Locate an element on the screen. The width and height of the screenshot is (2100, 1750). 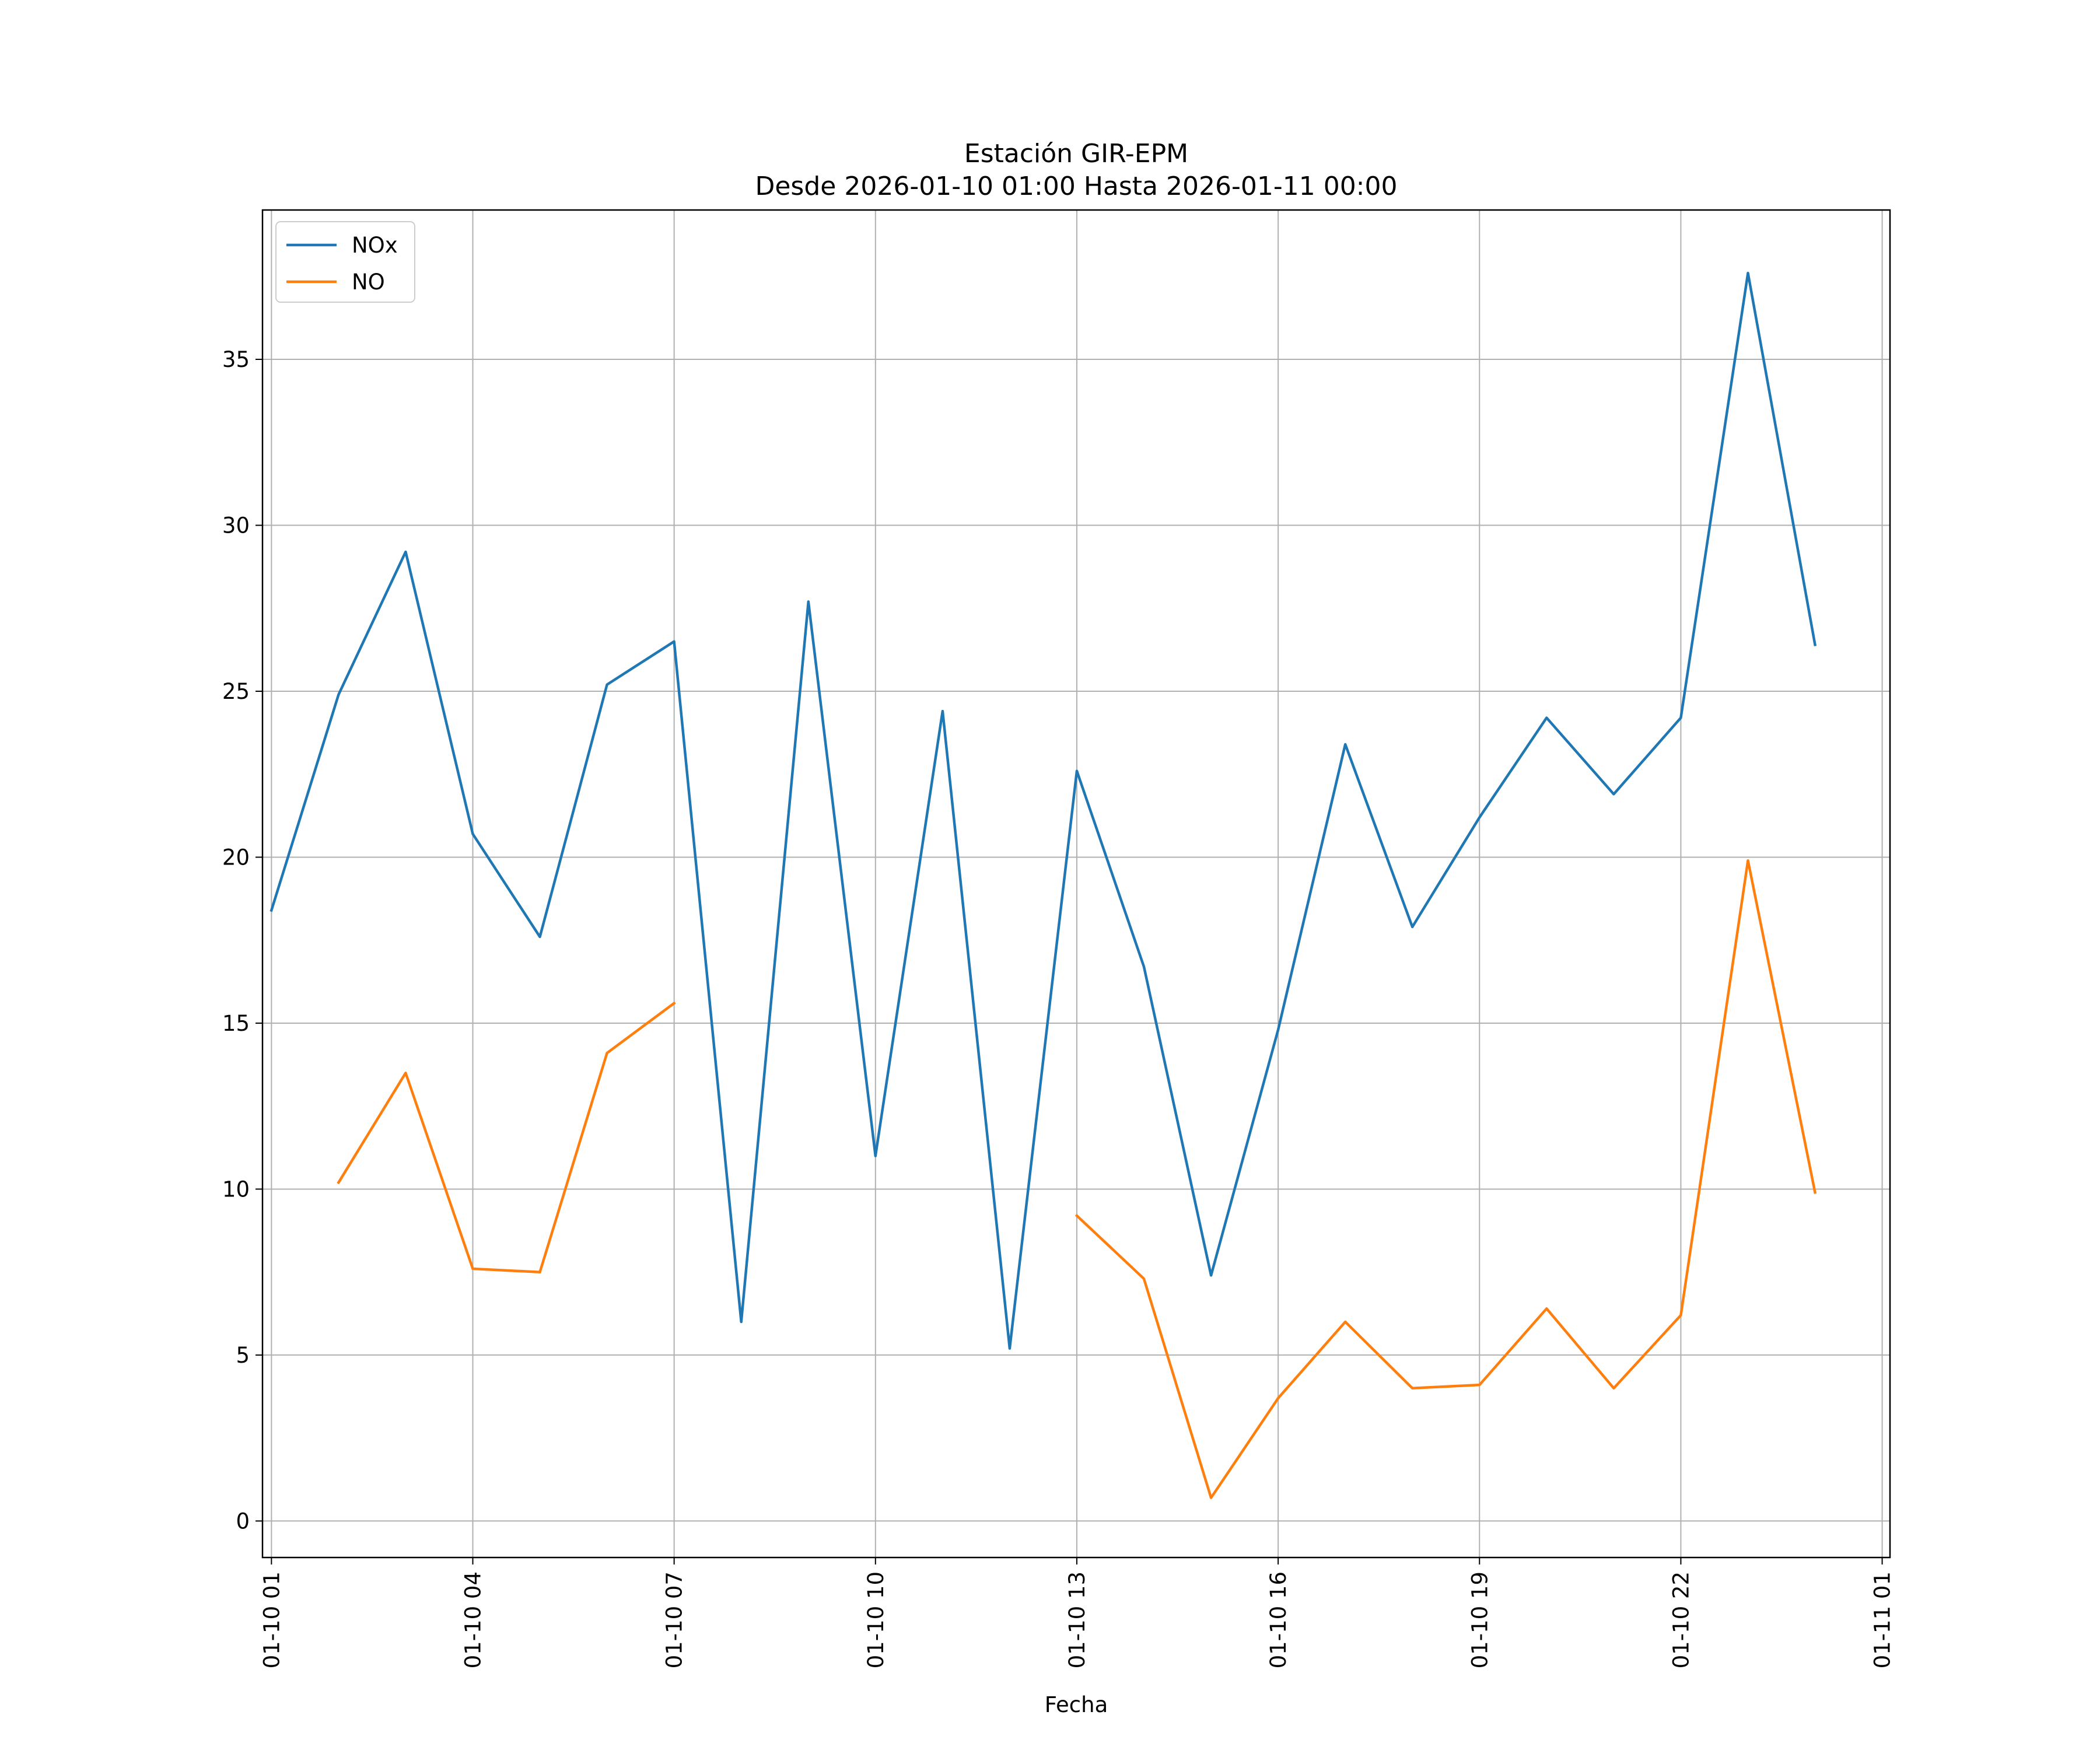
legend-label-nox: NOx is located at coordinates (375, 245).